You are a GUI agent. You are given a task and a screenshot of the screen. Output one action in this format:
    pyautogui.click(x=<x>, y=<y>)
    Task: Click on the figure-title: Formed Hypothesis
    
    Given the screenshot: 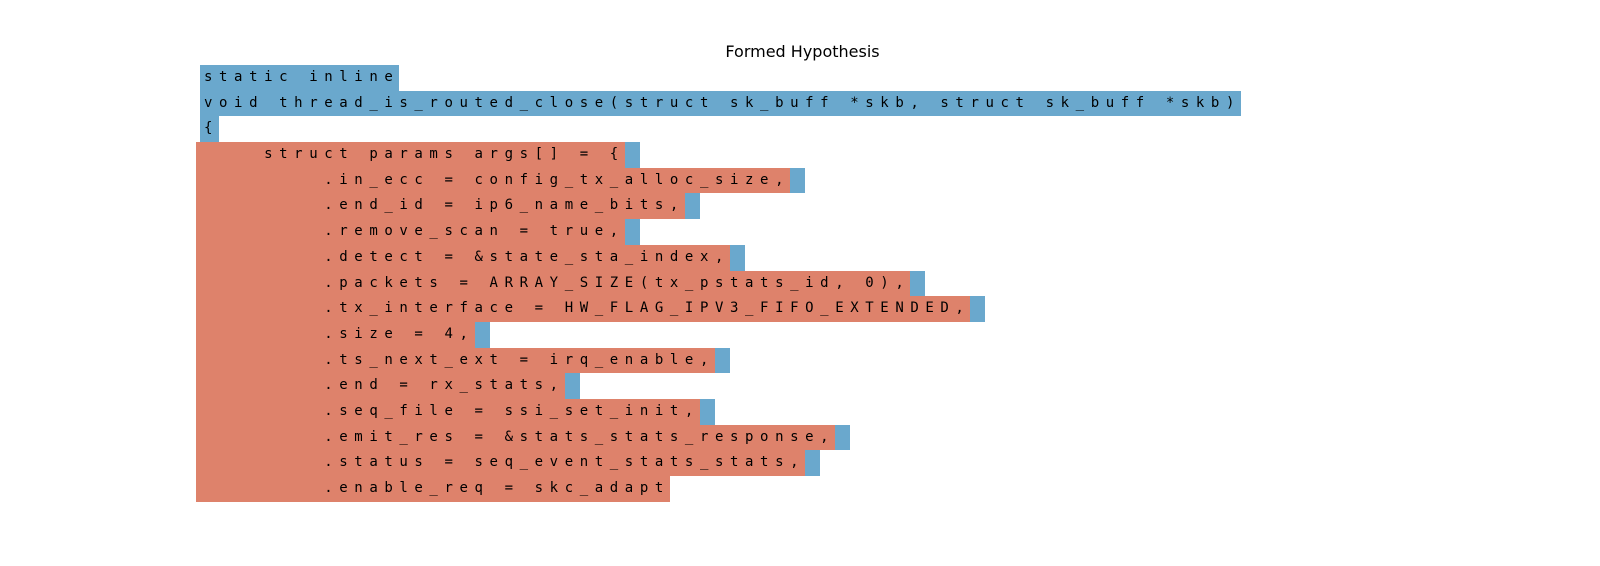 What is the action you would take?
    pyautogui.click(x=802, y=51)
    